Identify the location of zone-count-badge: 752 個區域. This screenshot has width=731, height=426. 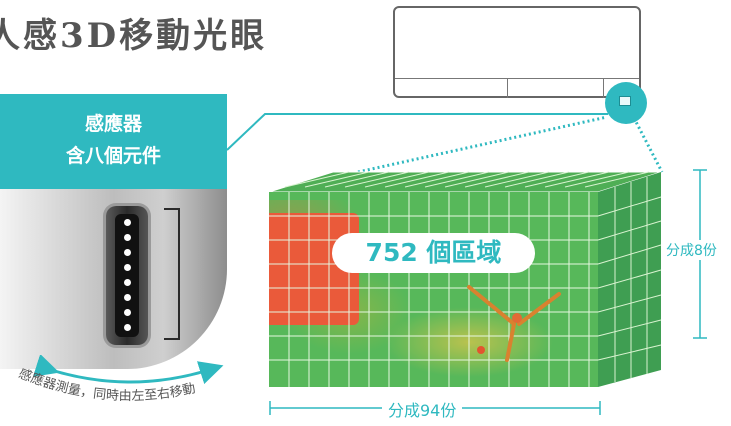
(433, 253).